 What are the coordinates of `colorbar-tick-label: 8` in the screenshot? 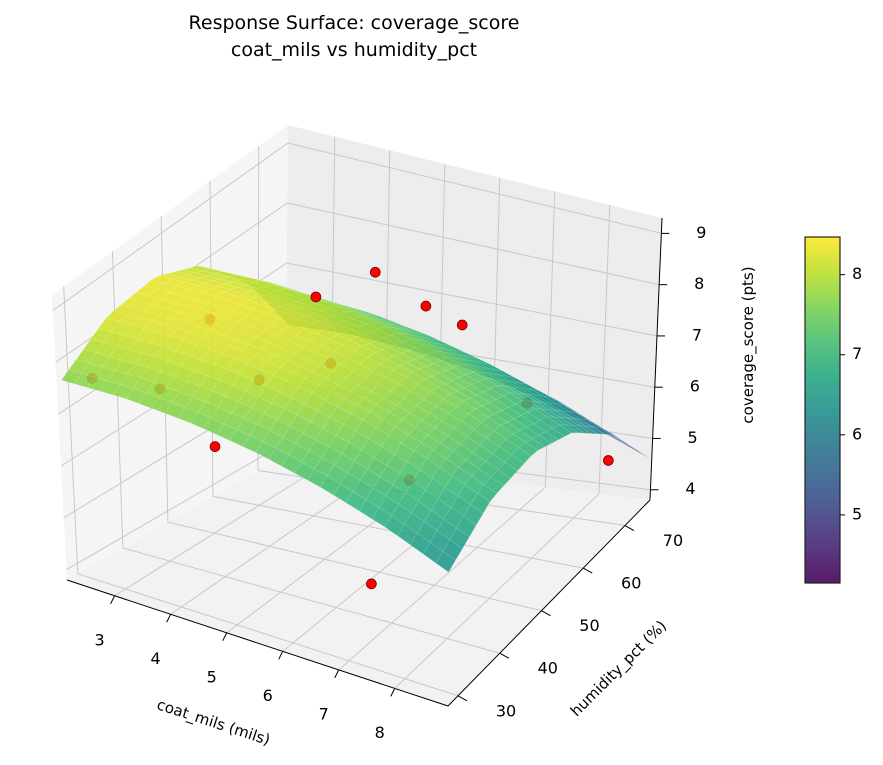 It's located at (857, 273).